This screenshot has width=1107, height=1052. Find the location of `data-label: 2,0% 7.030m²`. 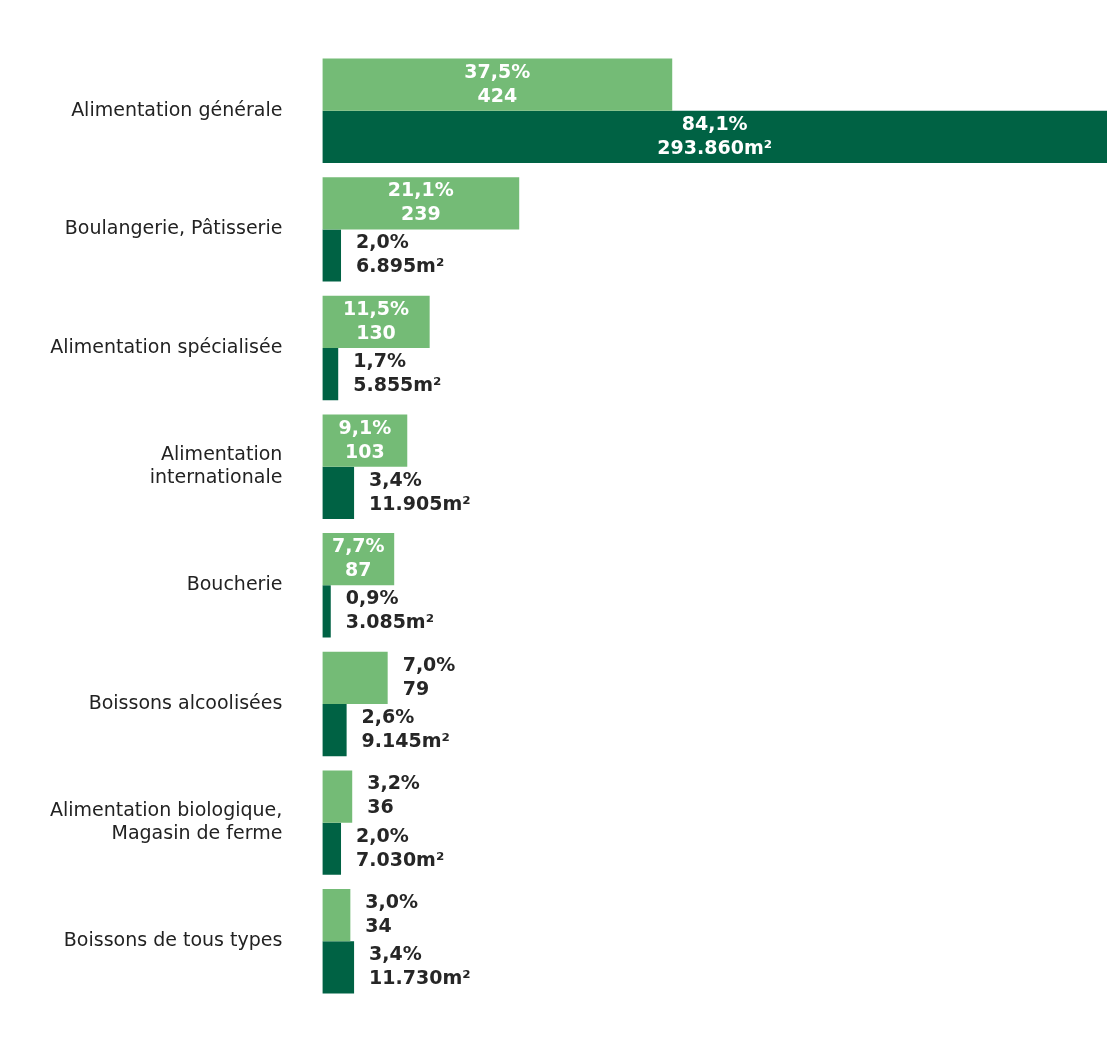

data-label: 2,0% 7.030m² is located at coordinates (400, 846).